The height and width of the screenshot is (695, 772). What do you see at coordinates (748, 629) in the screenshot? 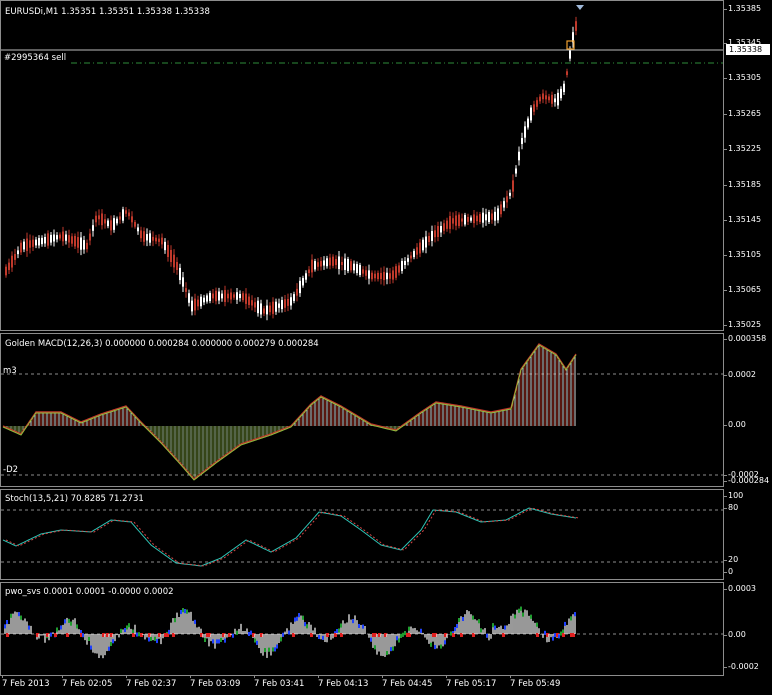
I see `pwo-scale: 0.0003 0.00 -0.0002` at bounding box center [748, 629].